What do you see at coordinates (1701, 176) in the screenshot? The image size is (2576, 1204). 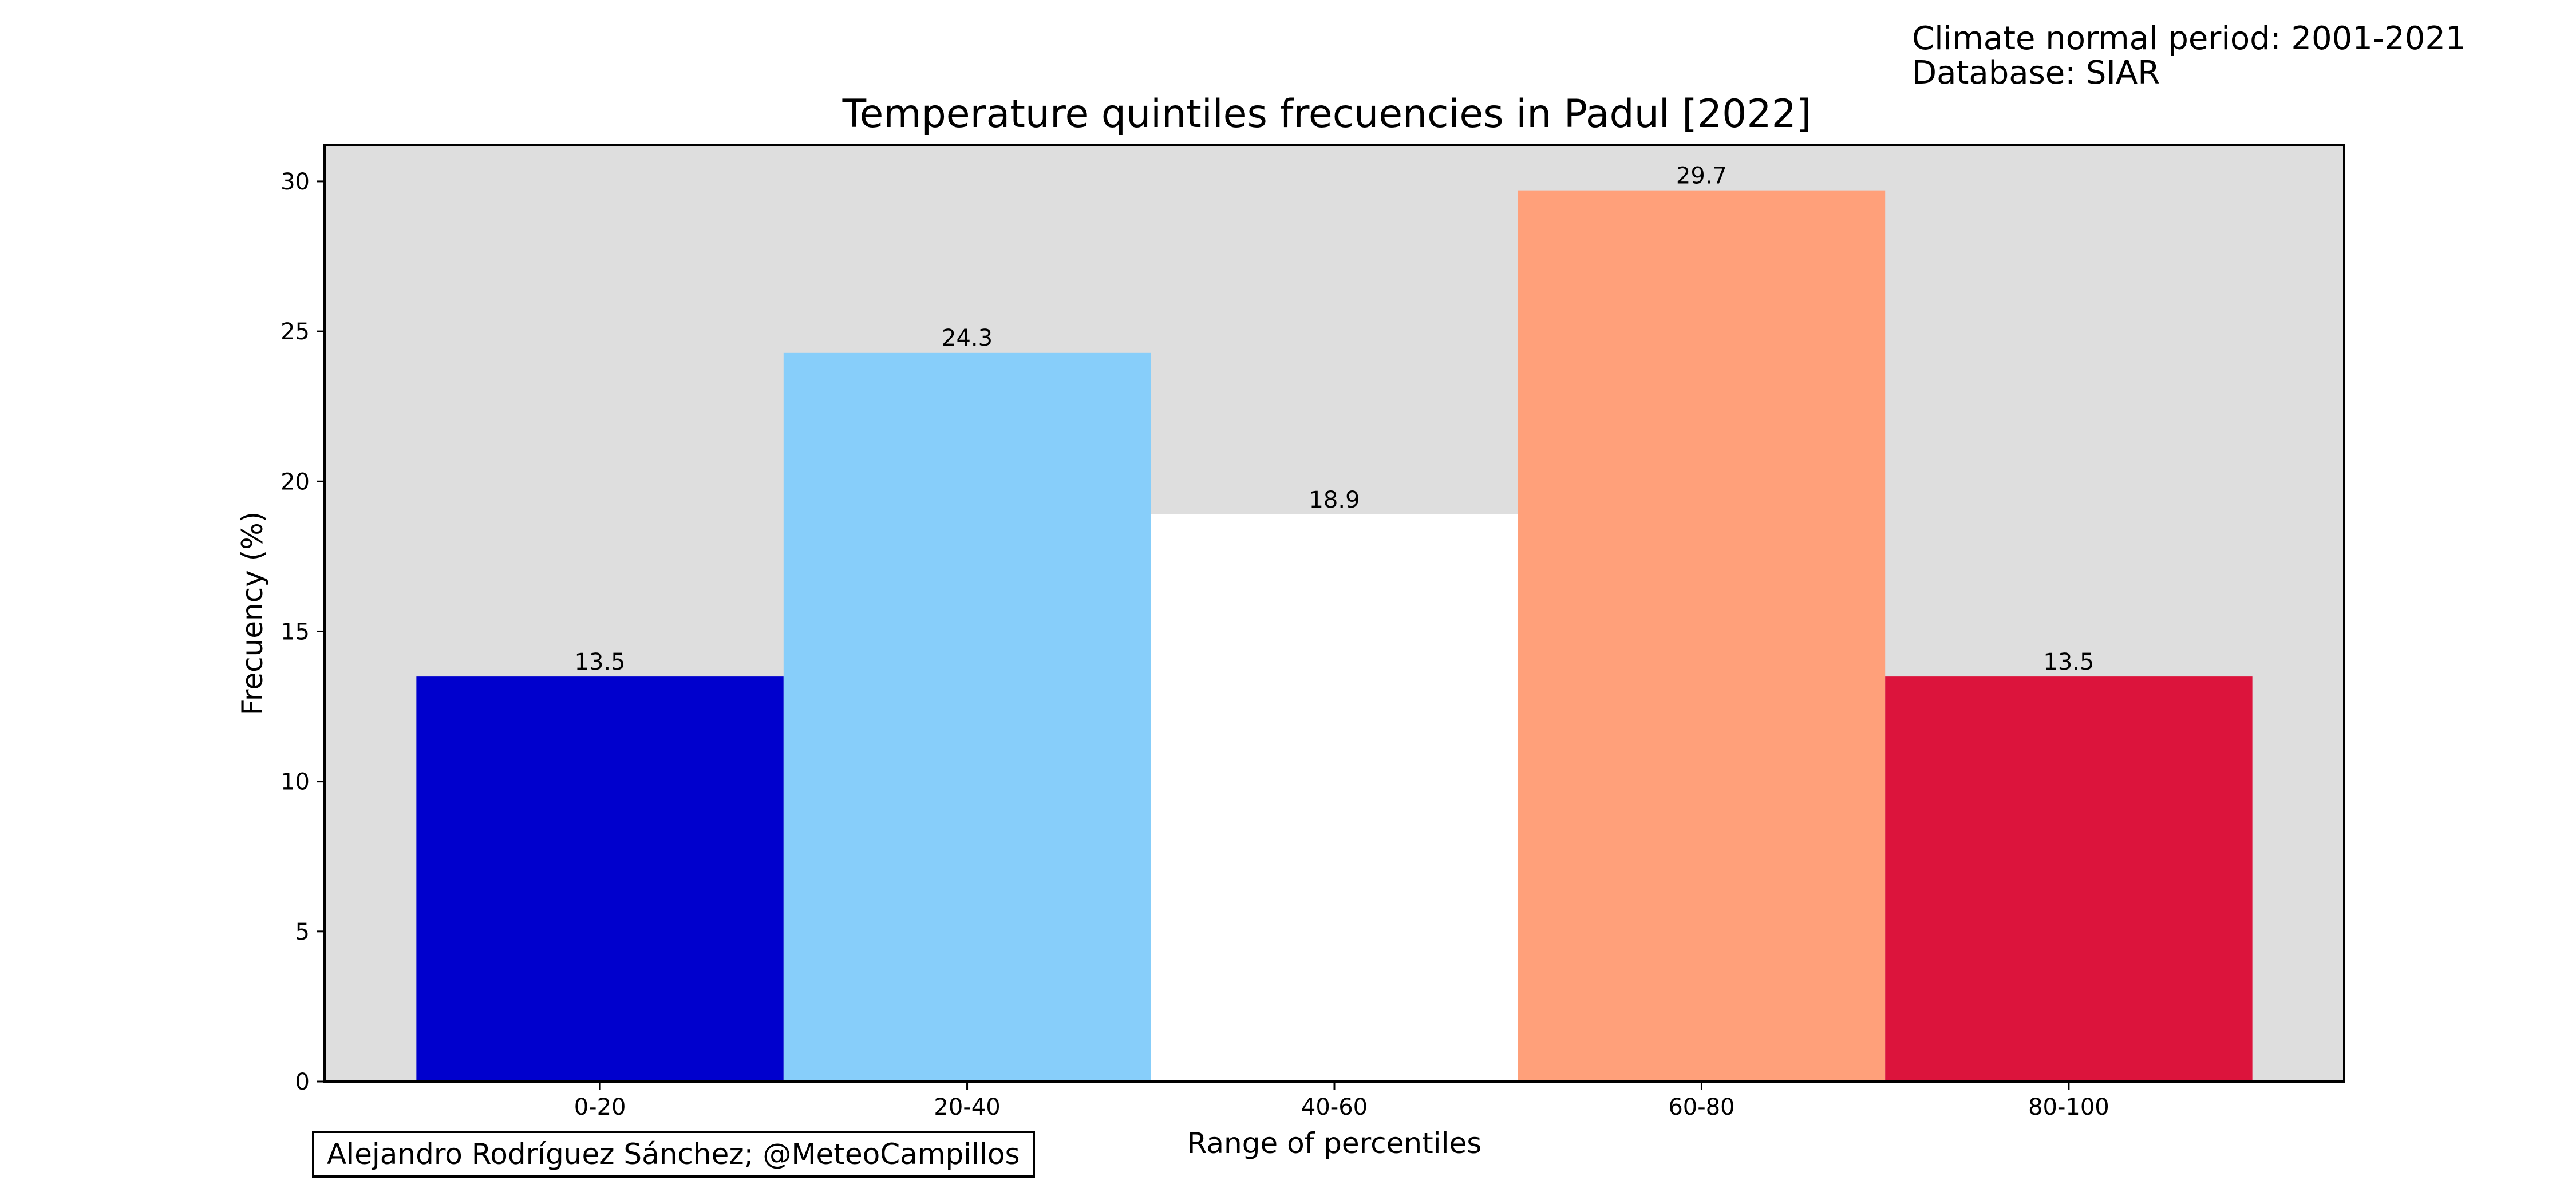 I see `bar-value-label: 29.7` at bounding box center [1701, 176].